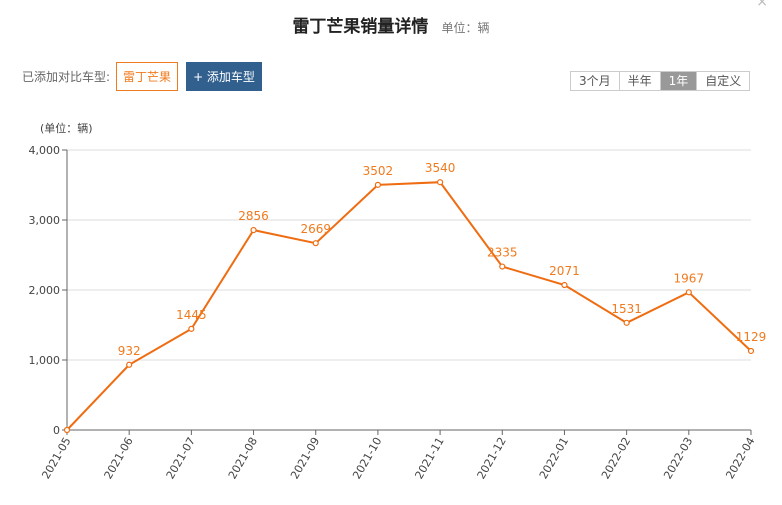  Describe the element at coordinates (66, 77) in the screenshot. I see `compare-label: 已添加对比车型:` at that location.